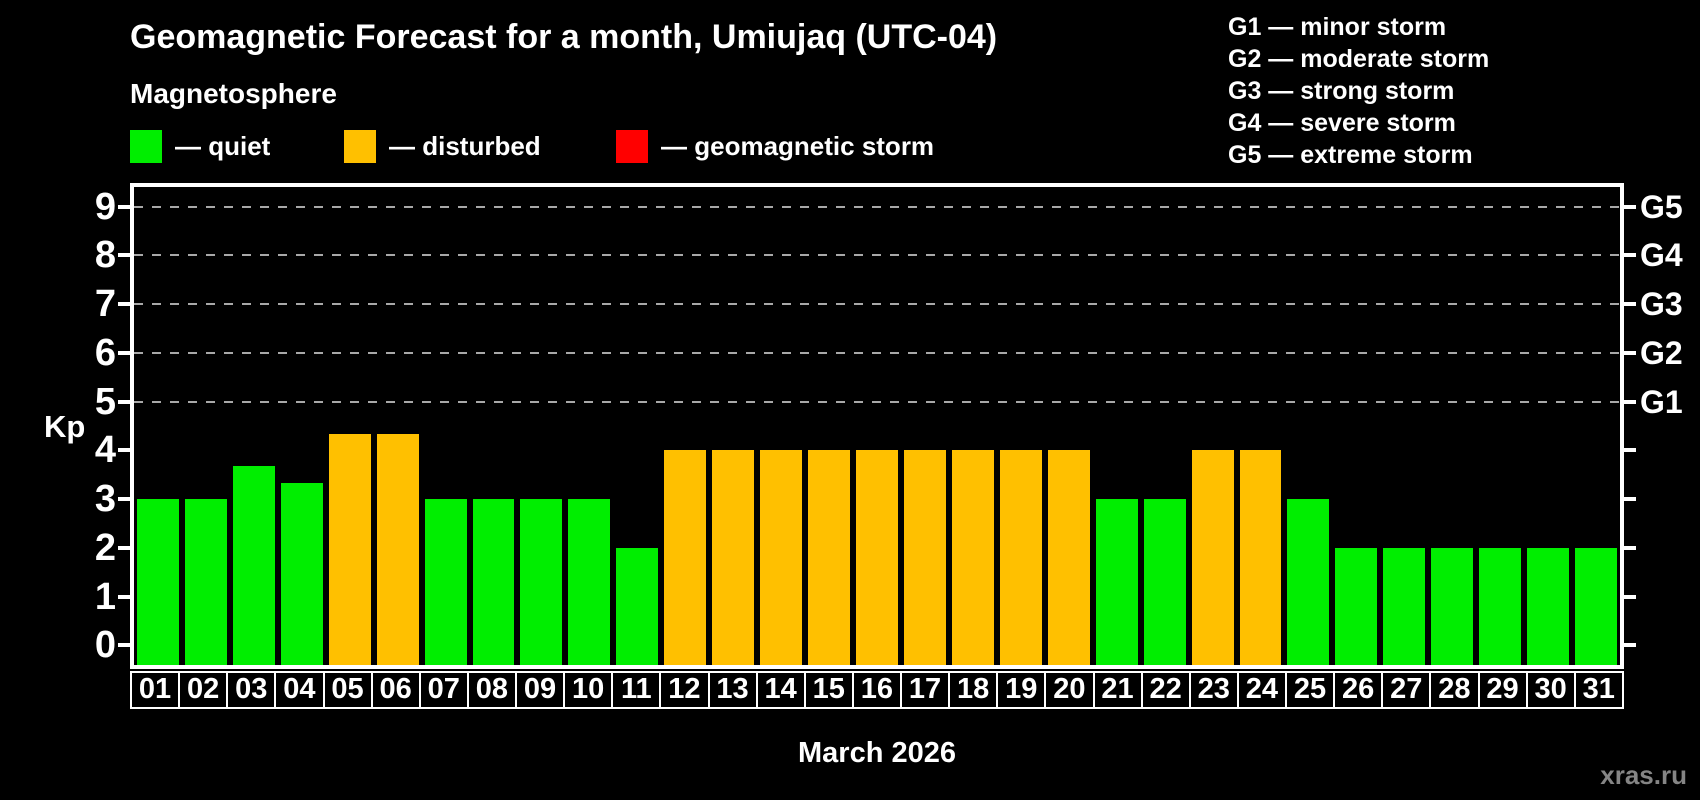 This screenshot has height=800, width=1700. I want to click on day-label: 13, so click(732, 690).